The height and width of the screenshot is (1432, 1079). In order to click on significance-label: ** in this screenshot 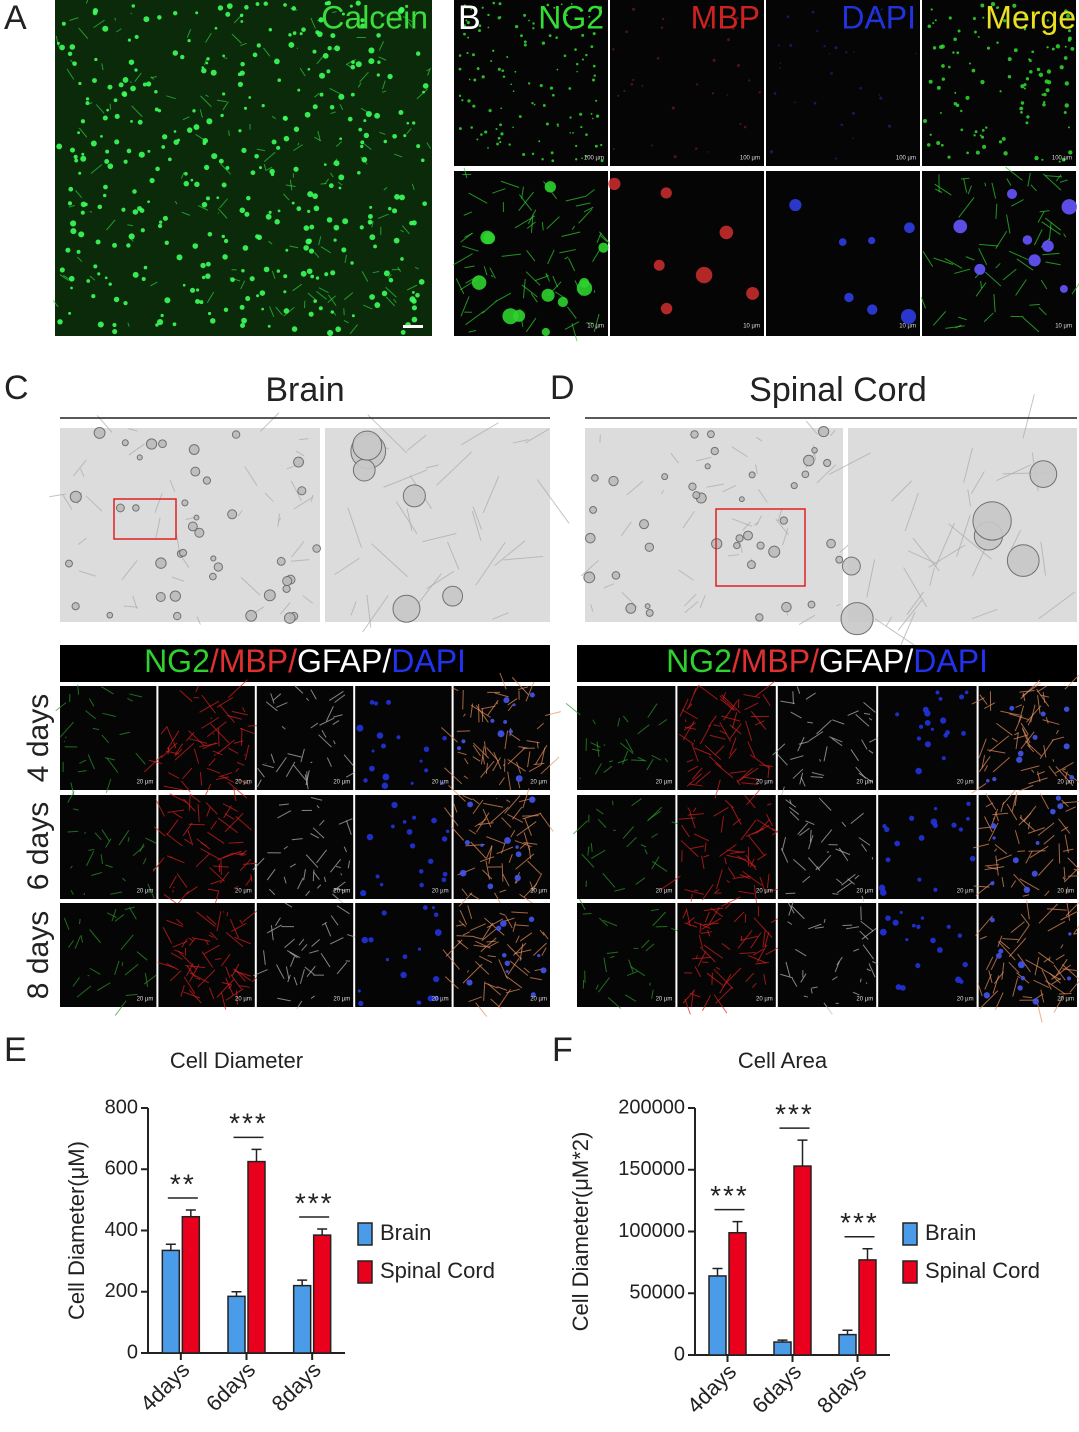, I will do `click(183, 1183)`.